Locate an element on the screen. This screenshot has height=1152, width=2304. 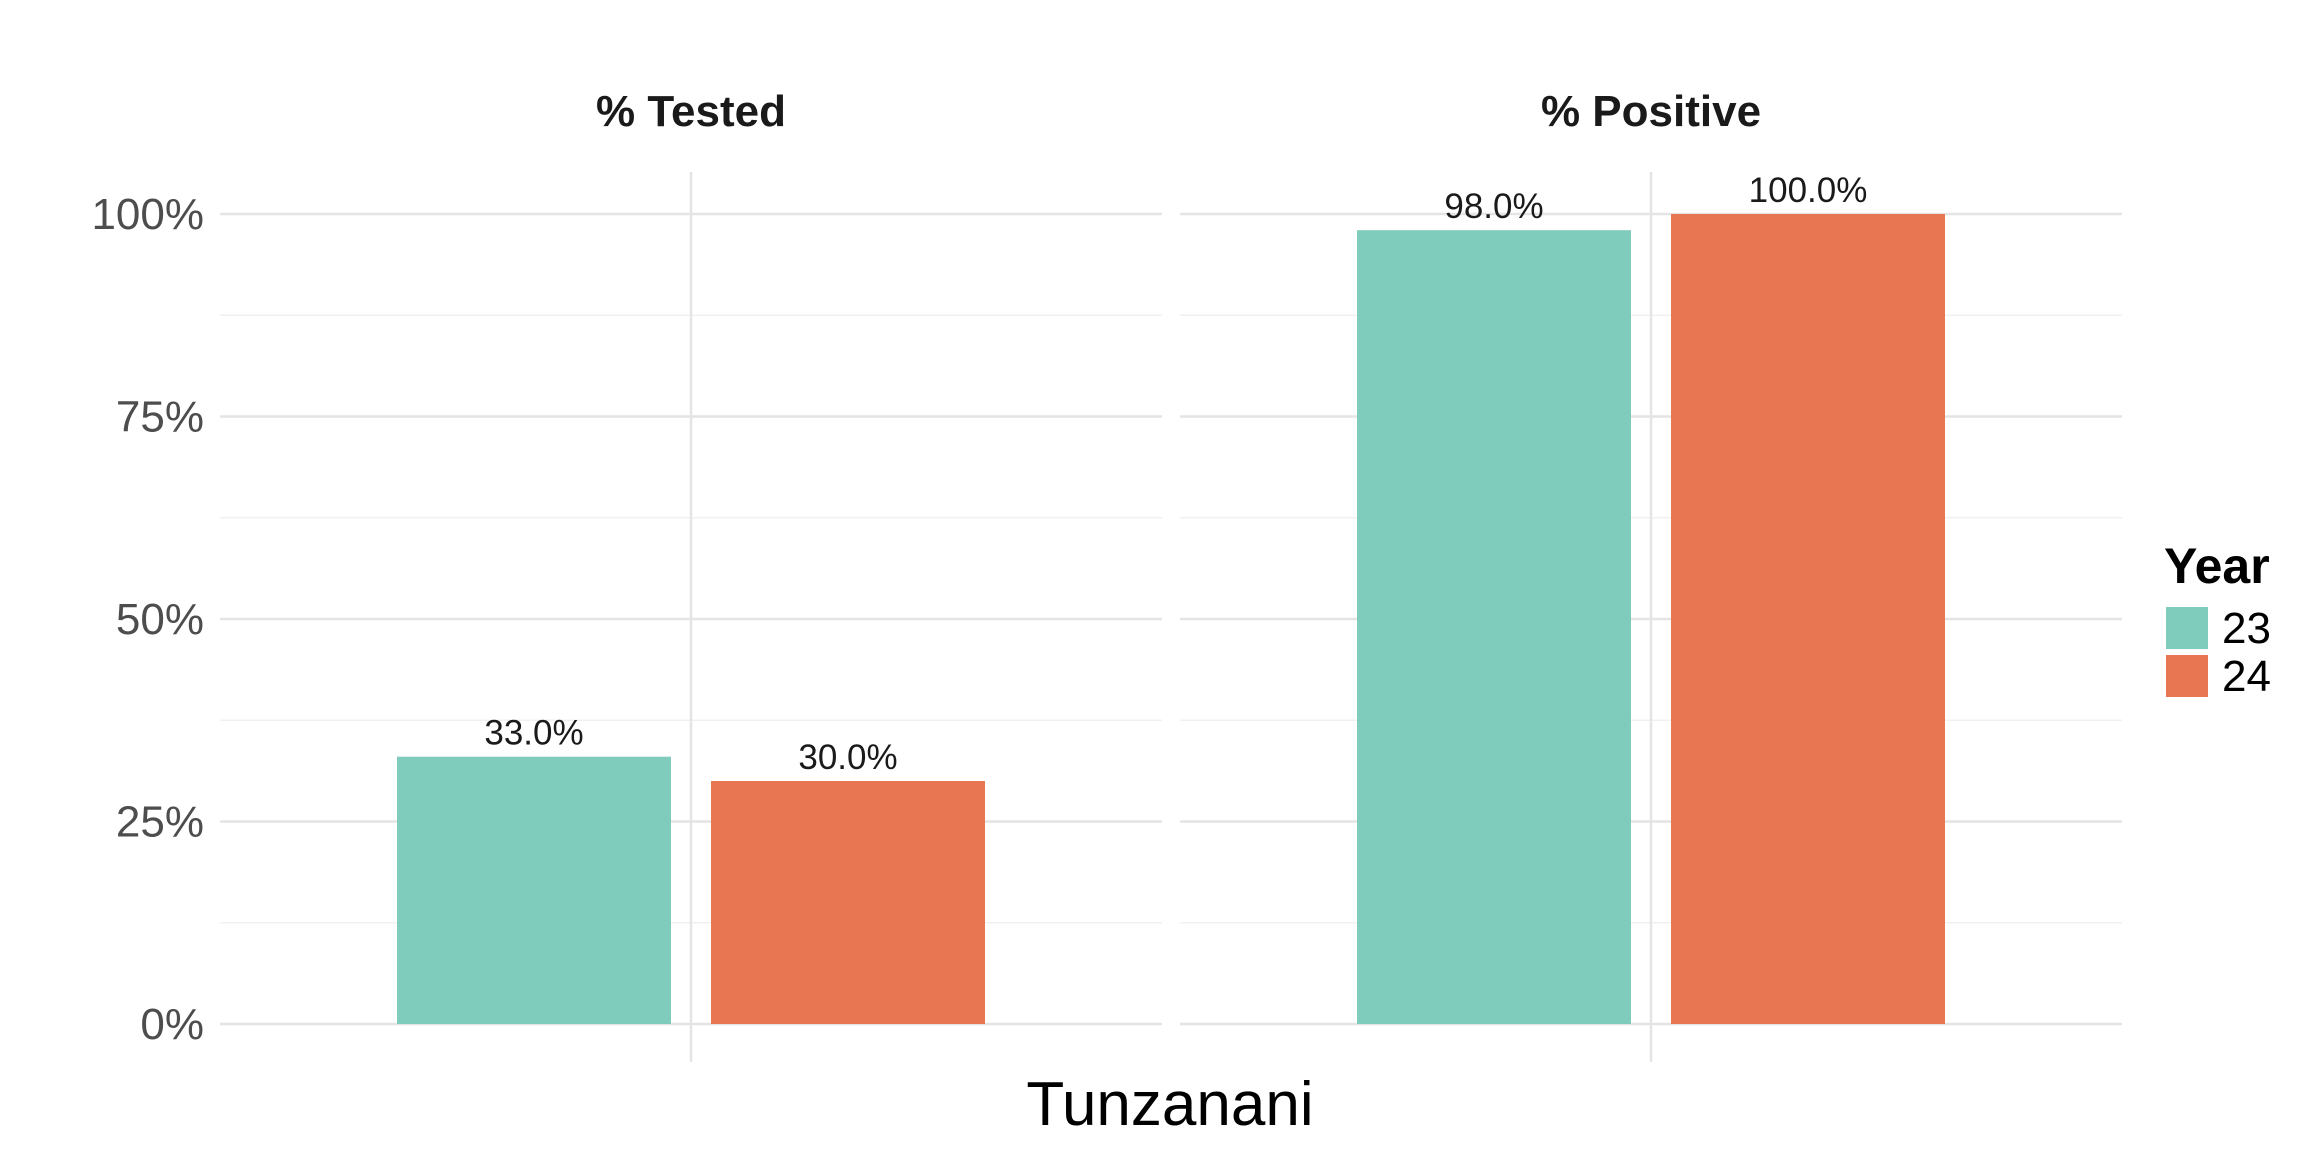
facet-title: % Positive is located at coordinates (1651, 111).